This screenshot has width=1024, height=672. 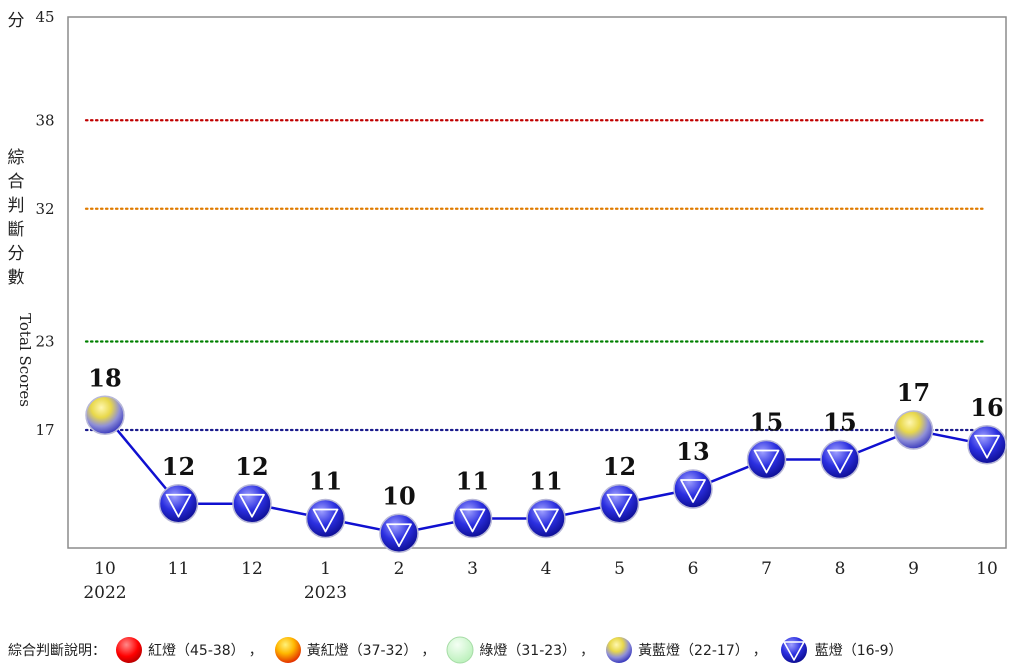 I want to click on legend-label: 黃藍燈（22-17）, so click(x=693, y=651).